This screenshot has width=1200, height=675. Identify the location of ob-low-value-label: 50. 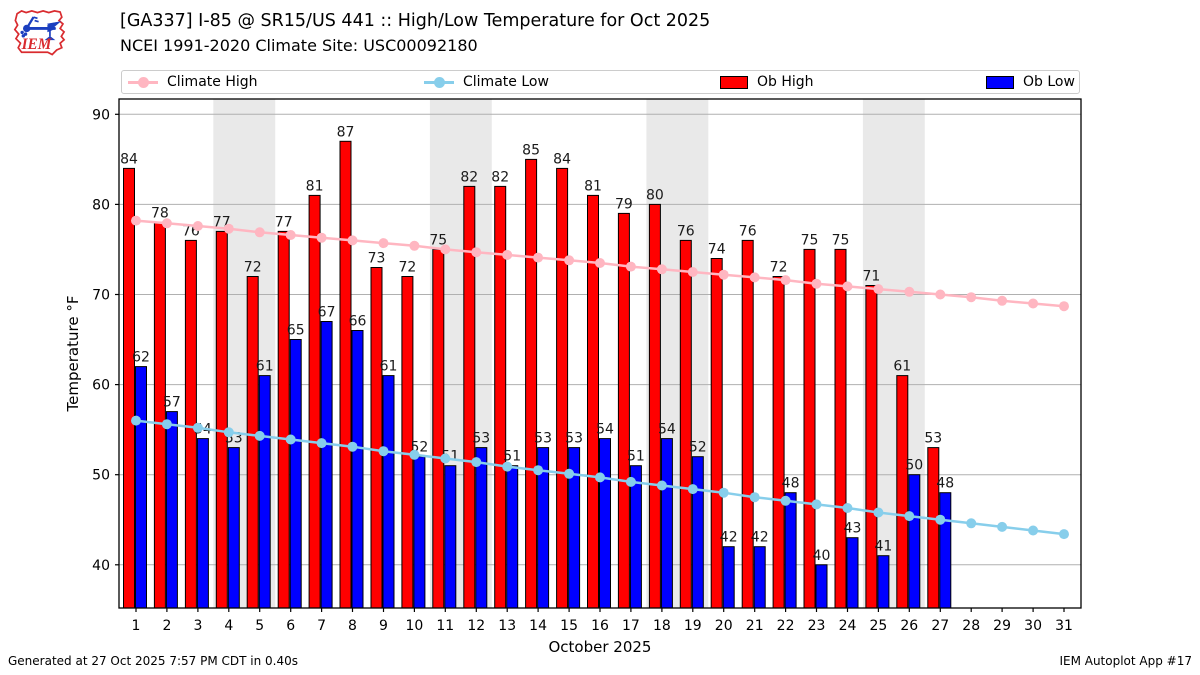
(914, 466).